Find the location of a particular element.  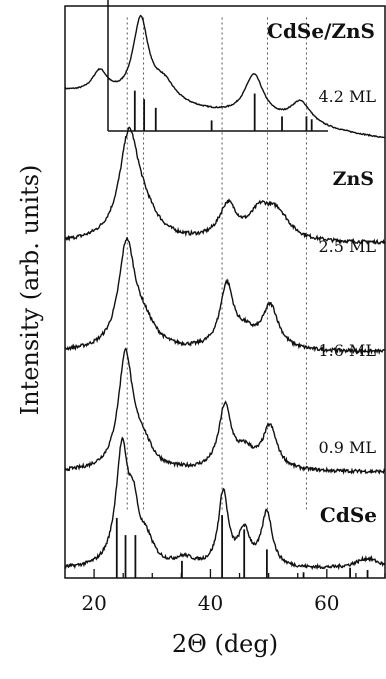

x-tick-label: 20 is located at coordinates (93, 603).